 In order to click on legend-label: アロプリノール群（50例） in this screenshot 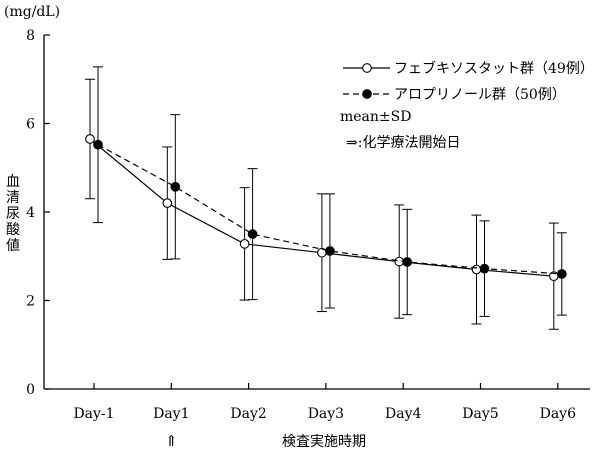, I will do `click(480, 95)`.